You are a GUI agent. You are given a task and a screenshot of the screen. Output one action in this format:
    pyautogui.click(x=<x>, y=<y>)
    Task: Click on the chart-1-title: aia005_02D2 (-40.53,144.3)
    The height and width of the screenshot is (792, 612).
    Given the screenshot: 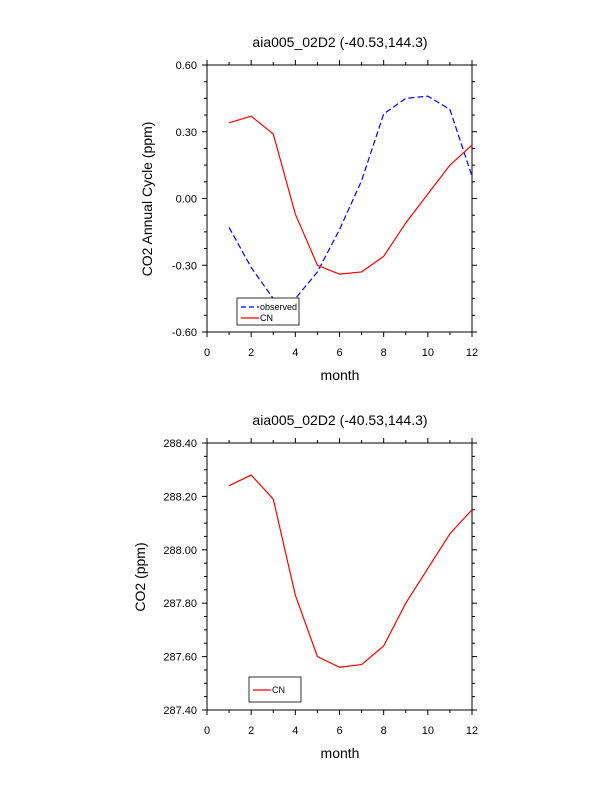 What is the action you would take?
    pyautogui.click(x=339, y=42)
    